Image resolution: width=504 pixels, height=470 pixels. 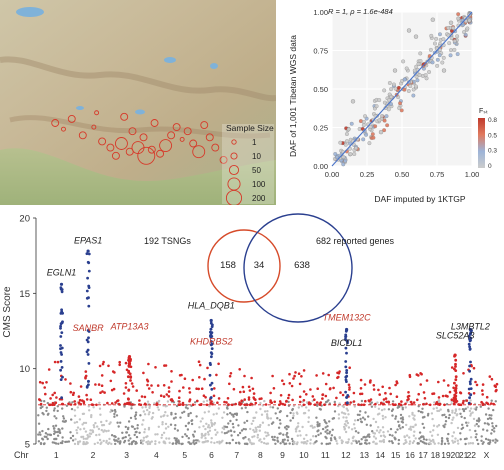 I want to click on venn-right-label: 682 reported genes, so click(x=355, y=241).